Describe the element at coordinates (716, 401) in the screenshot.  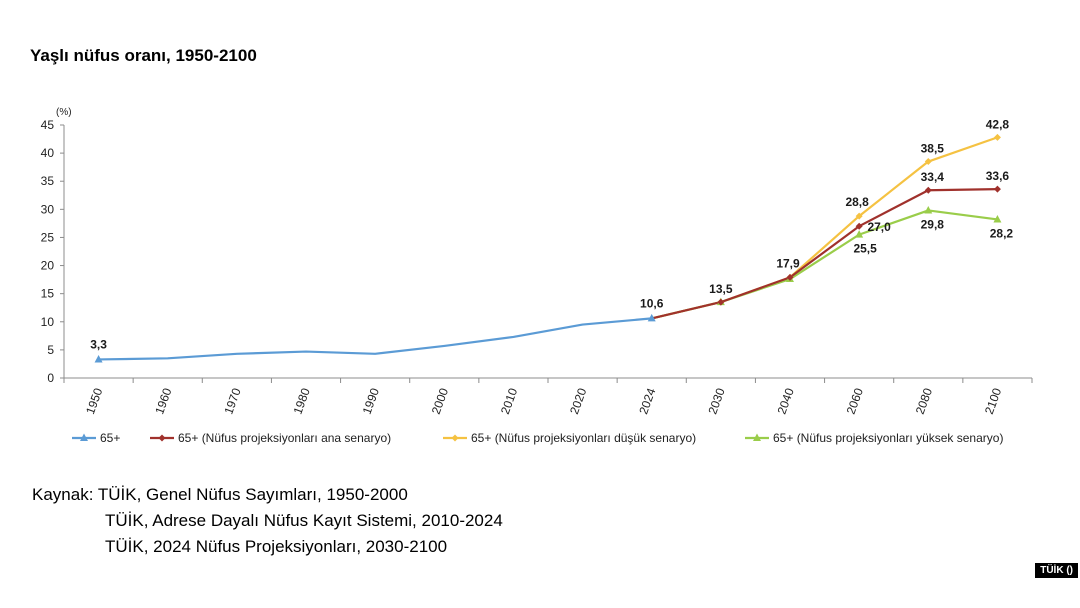
I see `x-tick-label: 2030` at that location.